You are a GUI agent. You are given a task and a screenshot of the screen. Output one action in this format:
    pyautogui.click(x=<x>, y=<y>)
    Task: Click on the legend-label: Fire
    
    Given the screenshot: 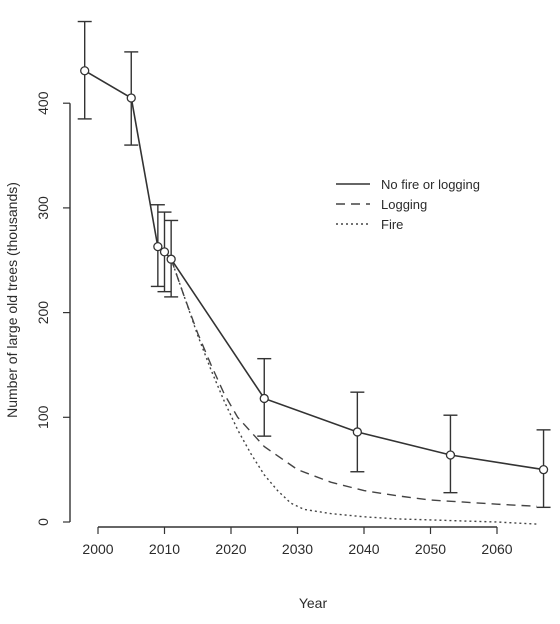 What is the action you would take?
    pyautogui.click(x=392, y=224)
    